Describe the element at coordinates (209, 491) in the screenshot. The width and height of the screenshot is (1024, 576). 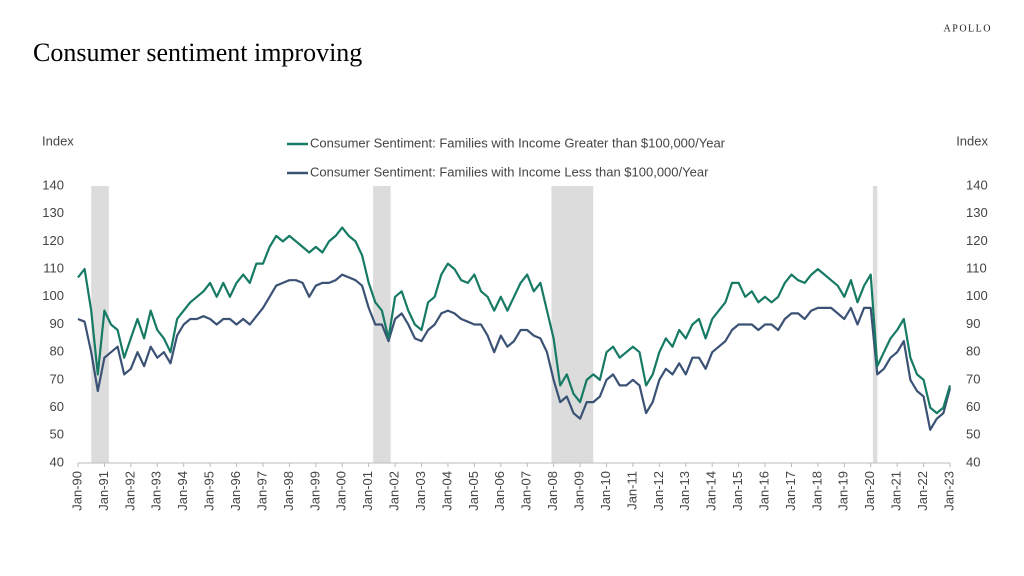
I see `x-tick-label: Jan-95` at that location.